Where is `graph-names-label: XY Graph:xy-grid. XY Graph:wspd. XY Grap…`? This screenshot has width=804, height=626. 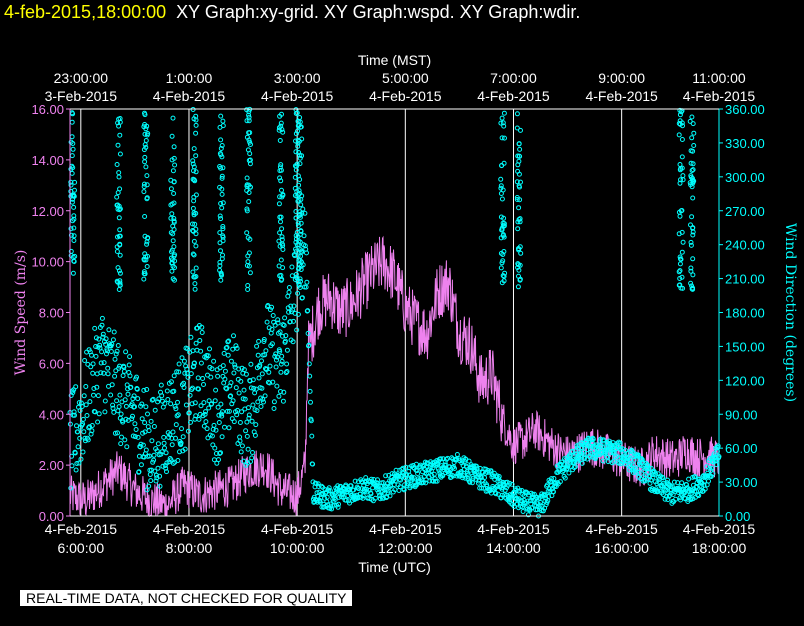 graph-names-label: XY Graph:xy-grid. XY Graph:wspd. XY Grap… is located at coordinates (378, 12).